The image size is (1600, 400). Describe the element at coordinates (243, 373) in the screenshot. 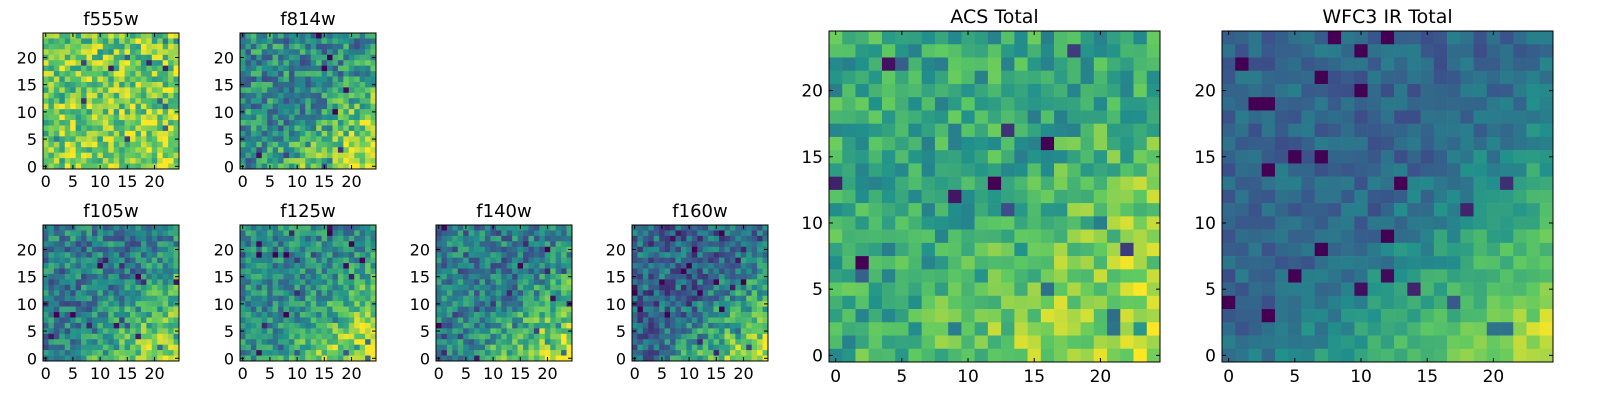

I see `x-tick-label: 0` at that location.